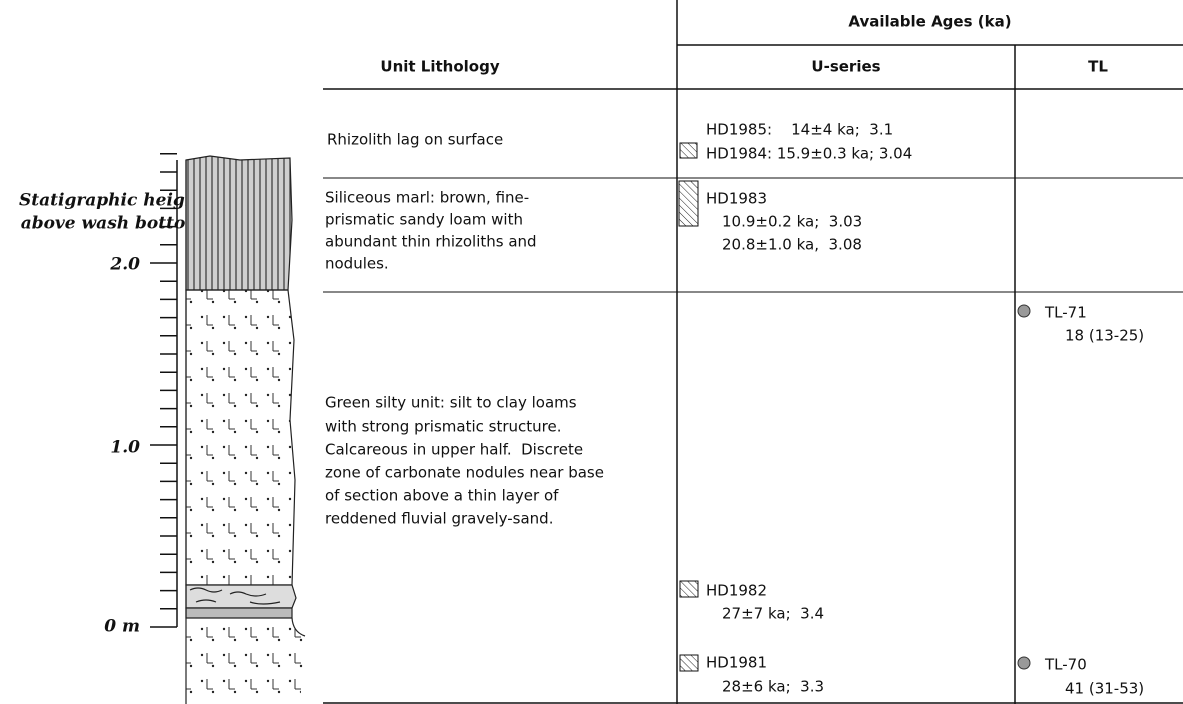 Image resolution: width=1183 pixels, height=704 pixels. I want to click on lithology-text: Green silty unit: silt to clay loams, so click(451, 403).